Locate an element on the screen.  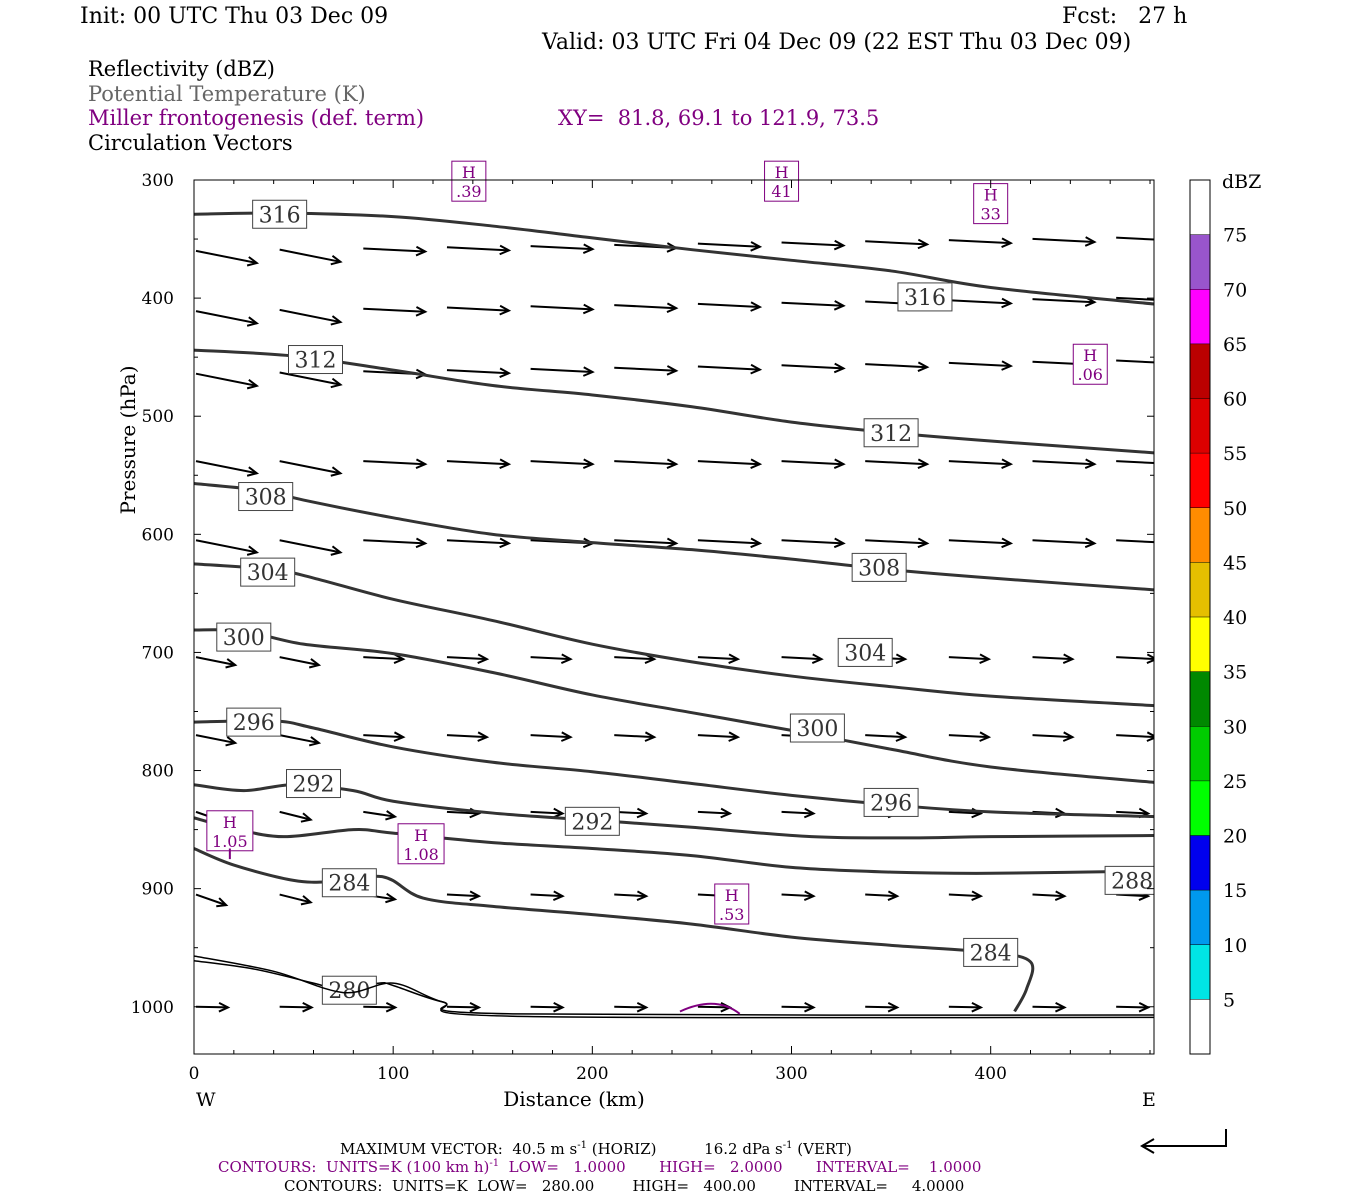
x-tick-label: 200 is located at coordinates (592, 1074).